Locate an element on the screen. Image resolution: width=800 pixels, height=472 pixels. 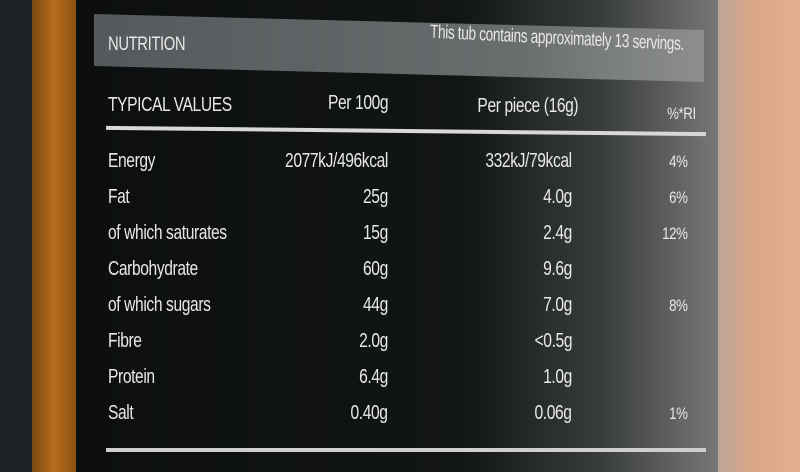
nutrition-title: NUTRITION is located at coordinates (147, 44).